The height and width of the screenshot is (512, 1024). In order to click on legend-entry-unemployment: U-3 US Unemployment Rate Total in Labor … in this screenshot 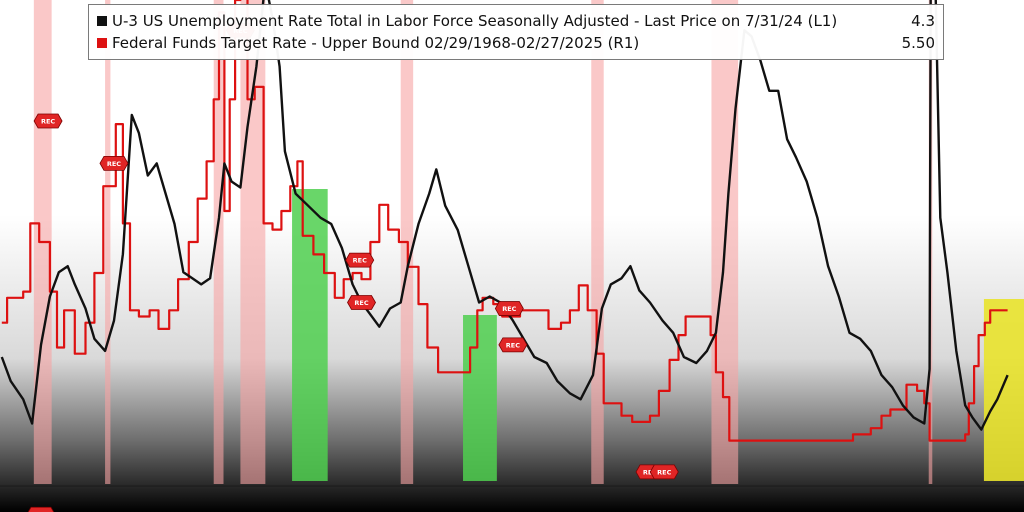, I will do `click(516, 21)`.